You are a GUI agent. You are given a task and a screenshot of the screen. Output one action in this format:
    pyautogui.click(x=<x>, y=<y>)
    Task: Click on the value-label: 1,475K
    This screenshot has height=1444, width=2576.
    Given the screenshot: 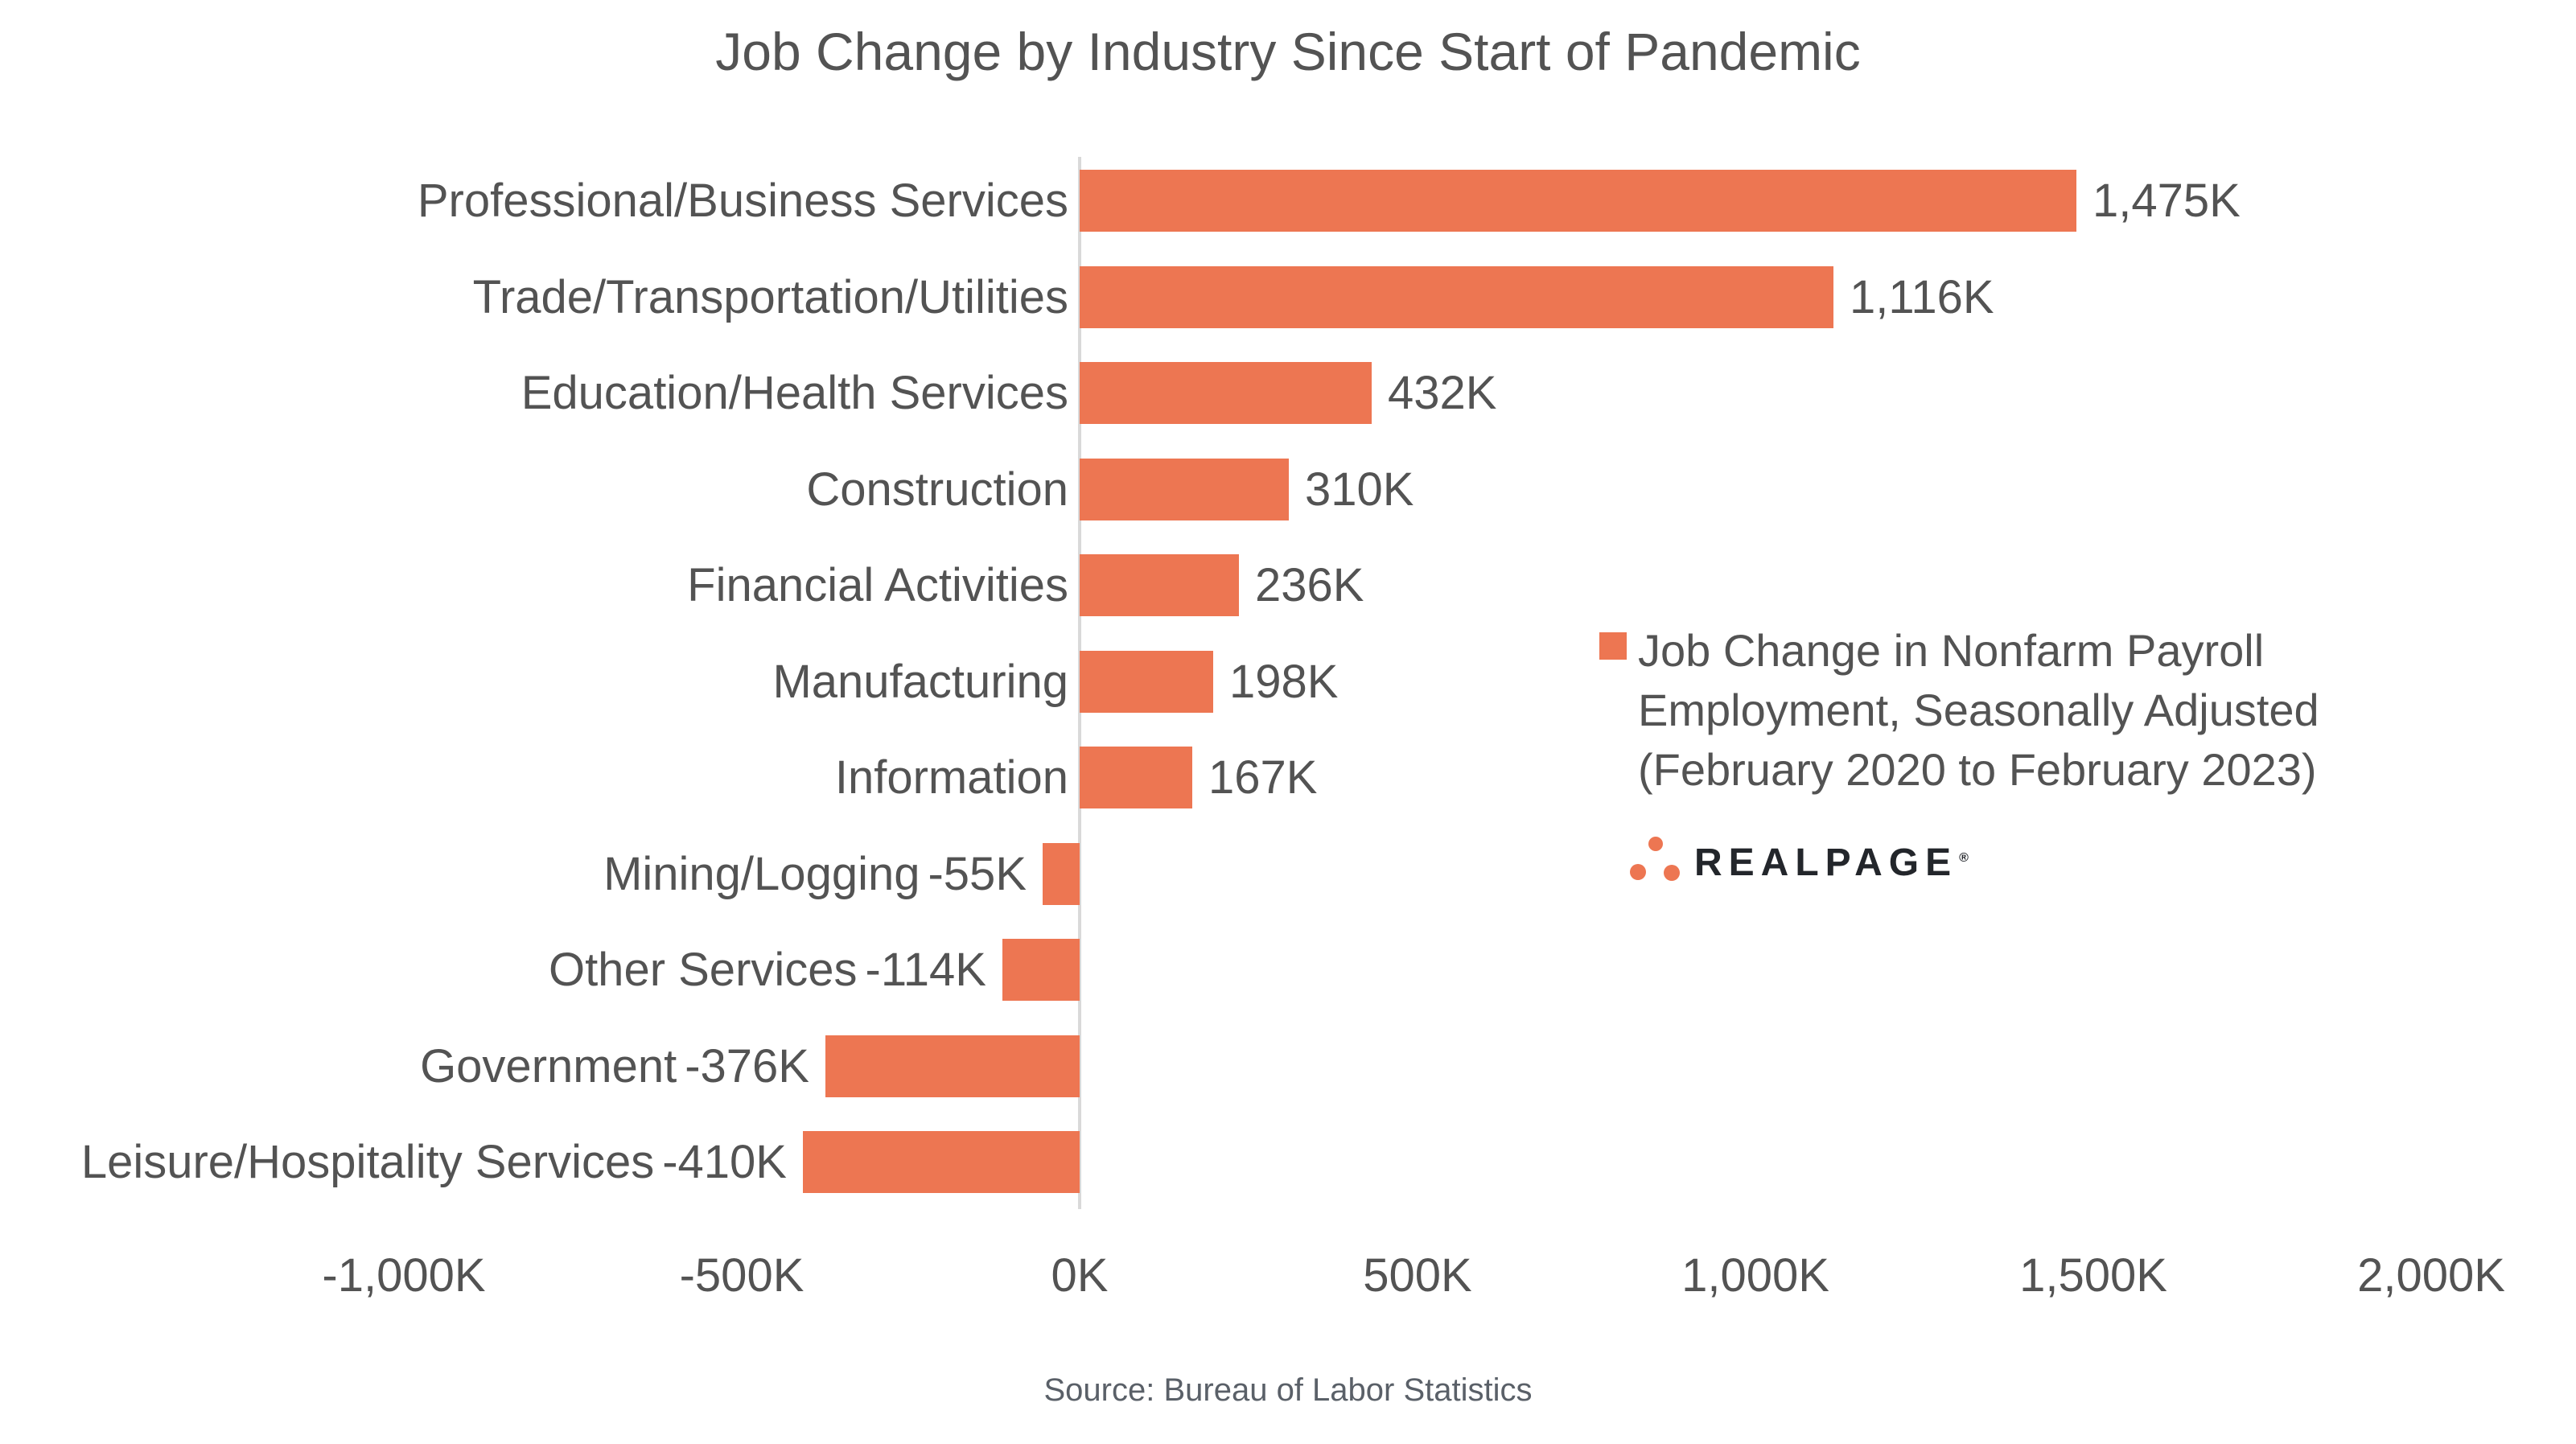 What is the action you would take?
    pyautogui.click(x=2166, y=201)
    